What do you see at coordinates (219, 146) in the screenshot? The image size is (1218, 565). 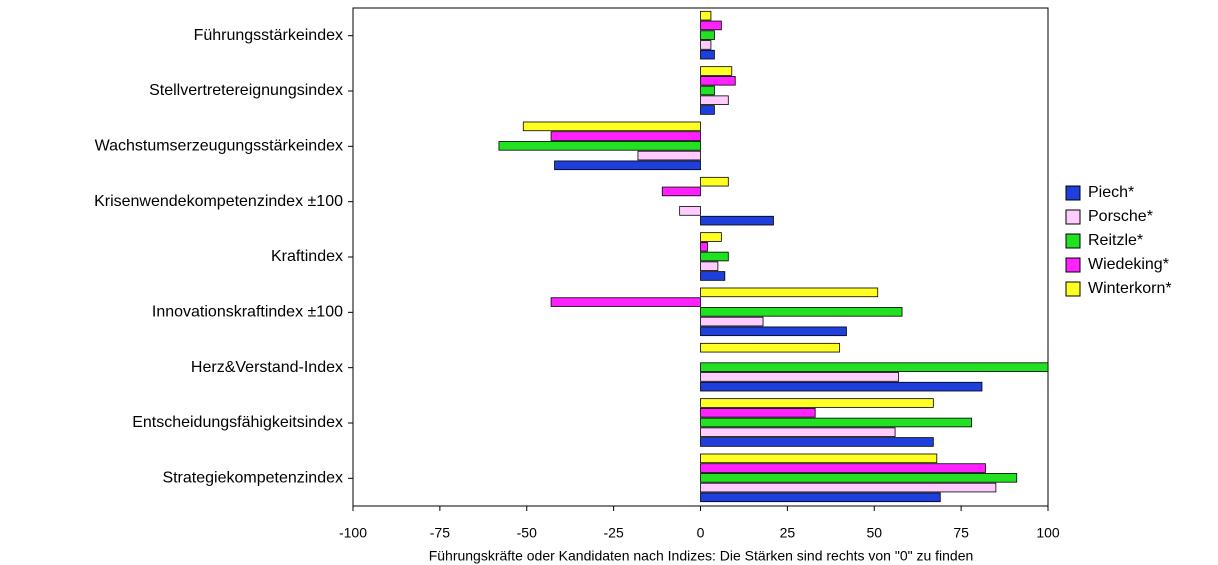 I see `y-tick-label: Wachstumserzeugungsstärkeindex` at bounding box center [219, 146].